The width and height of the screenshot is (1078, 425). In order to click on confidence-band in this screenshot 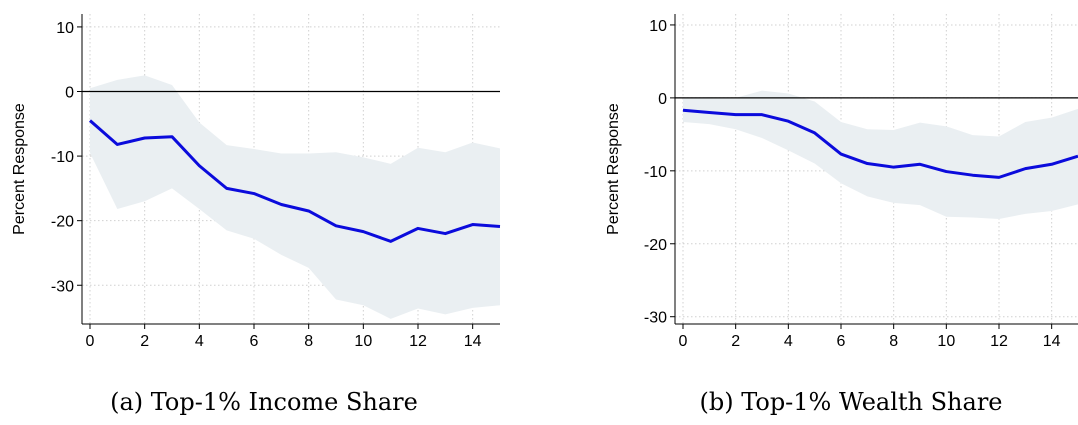, I will do `click(880, 154)`.